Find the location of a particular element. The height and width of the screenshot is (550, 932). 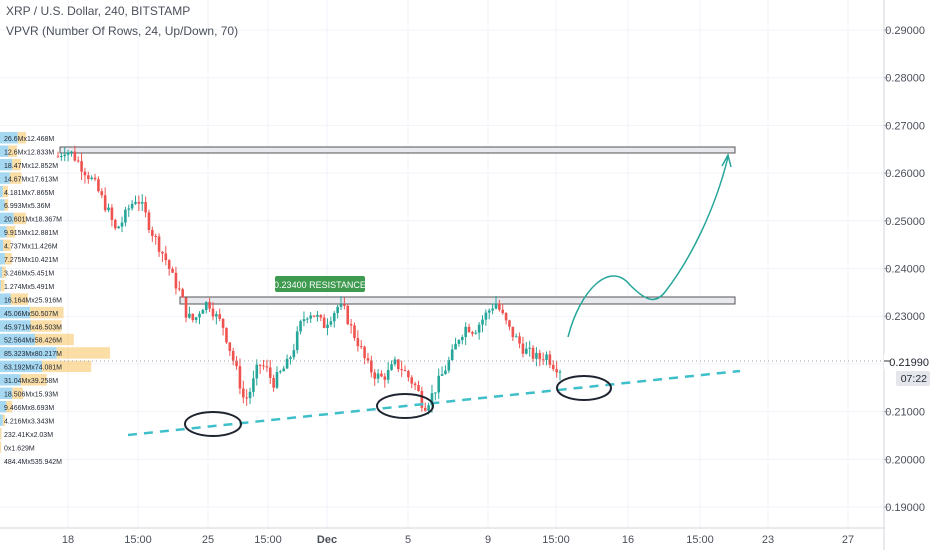

time-tick-label: Dec is located at coordinates (327, 540).